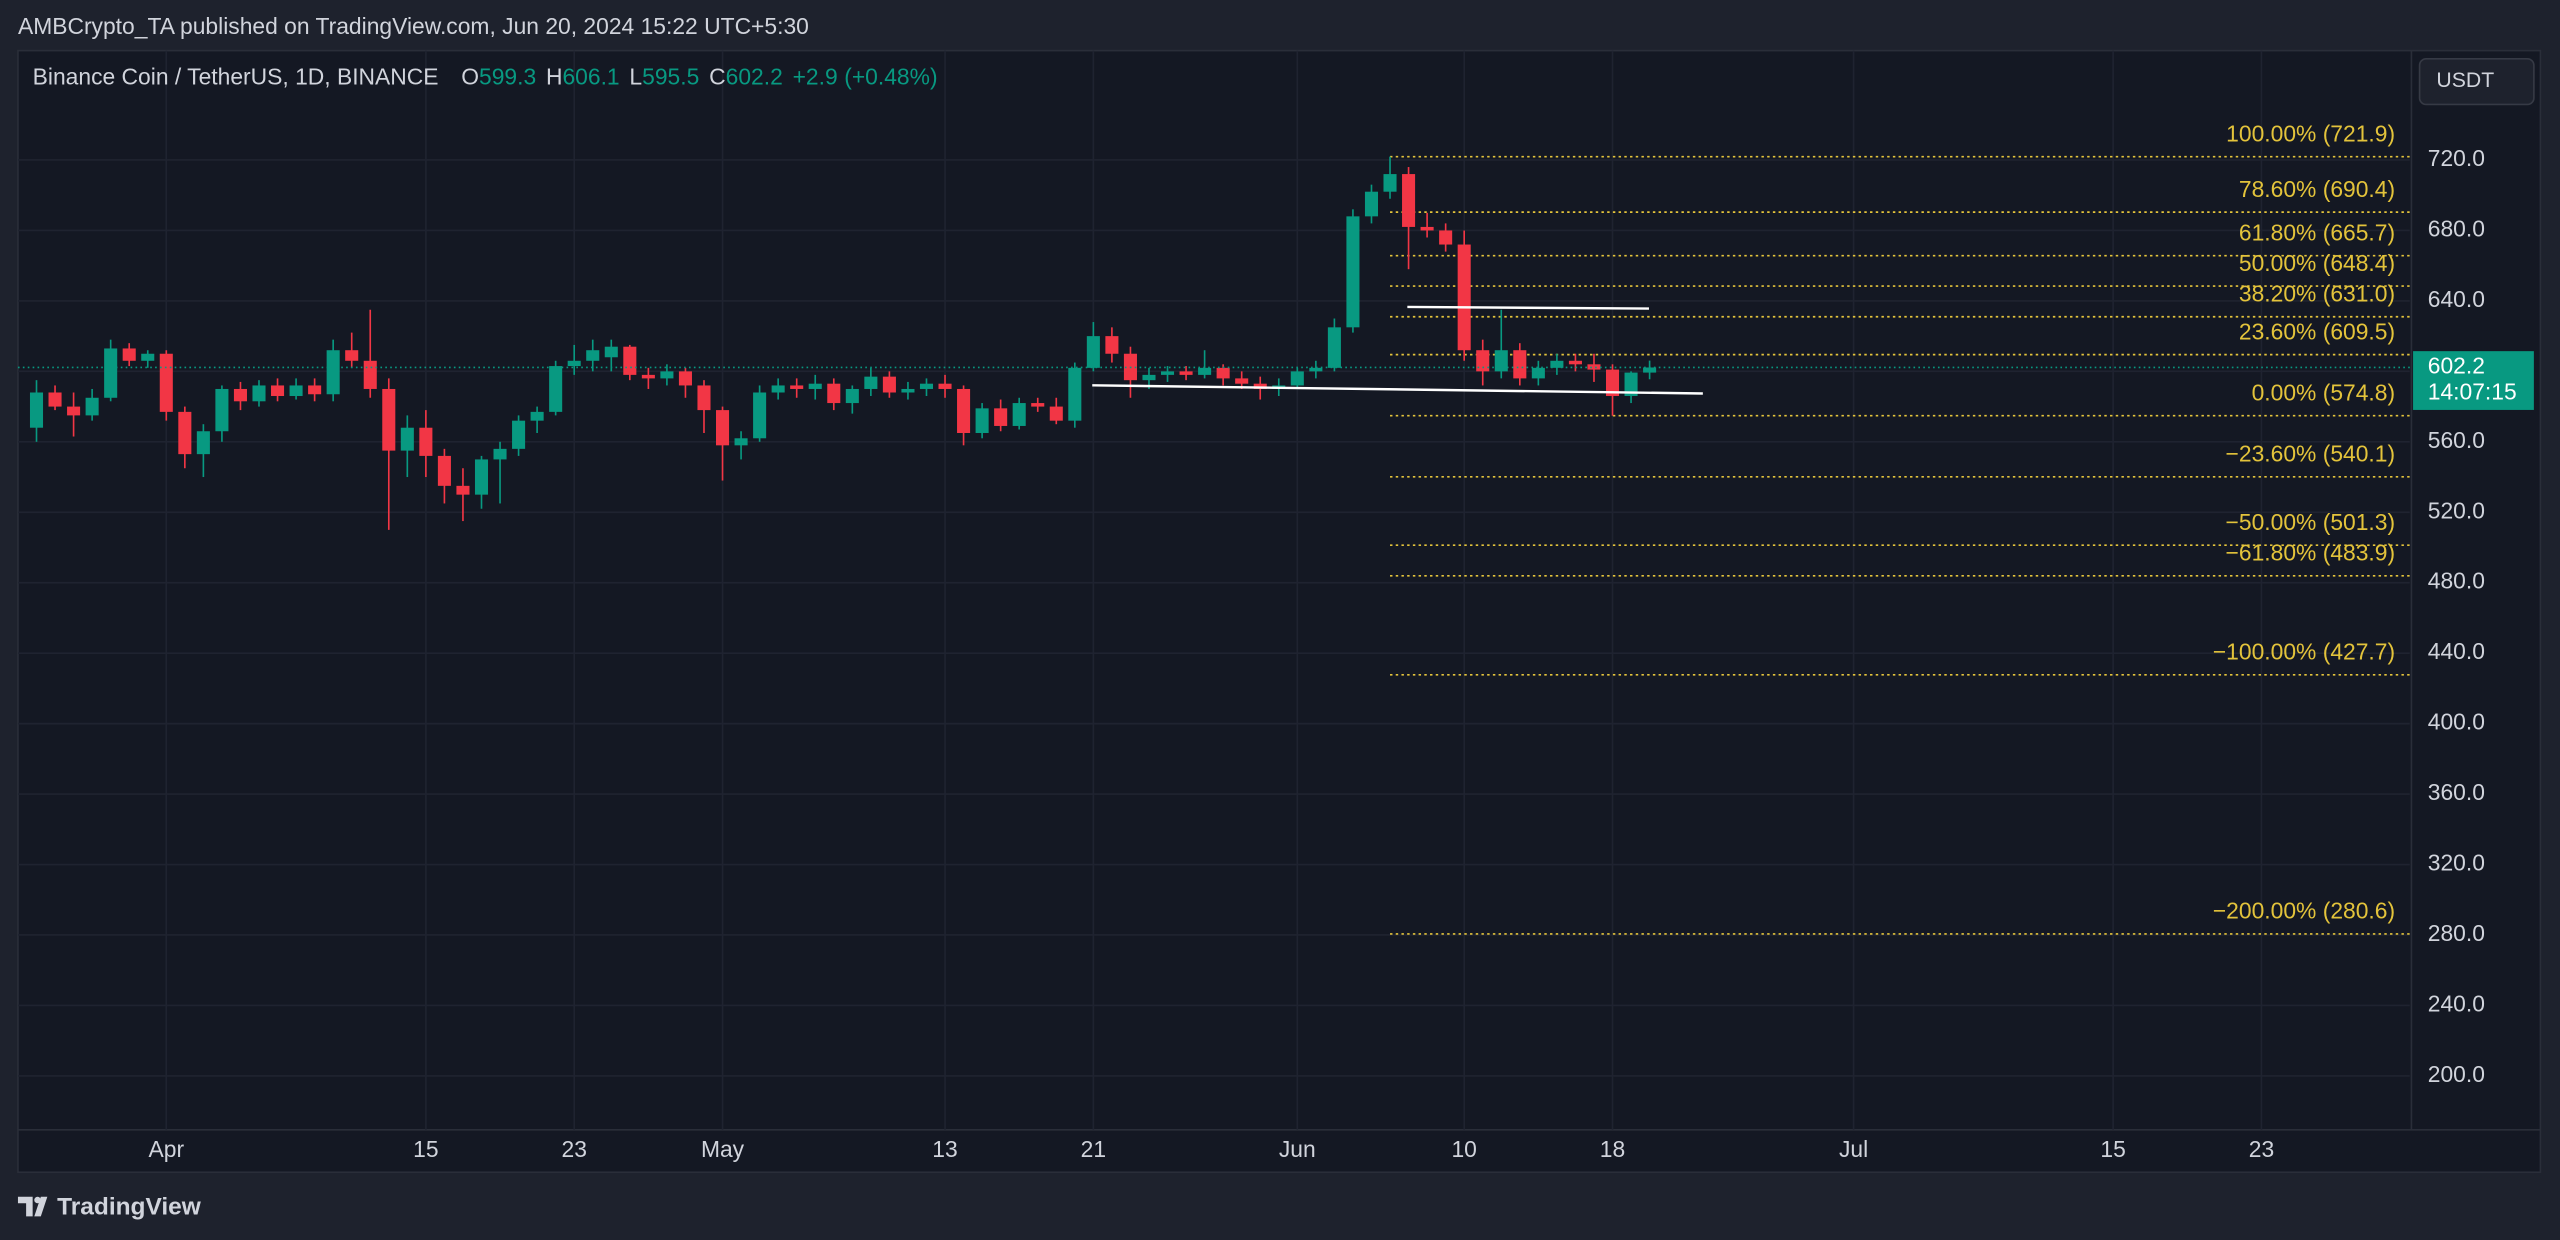 This screenshot has width=2560, height=1240. Describe the element at coordinates (723, 1149) in the screenshot. I see `x-tick-label: May` at that location.